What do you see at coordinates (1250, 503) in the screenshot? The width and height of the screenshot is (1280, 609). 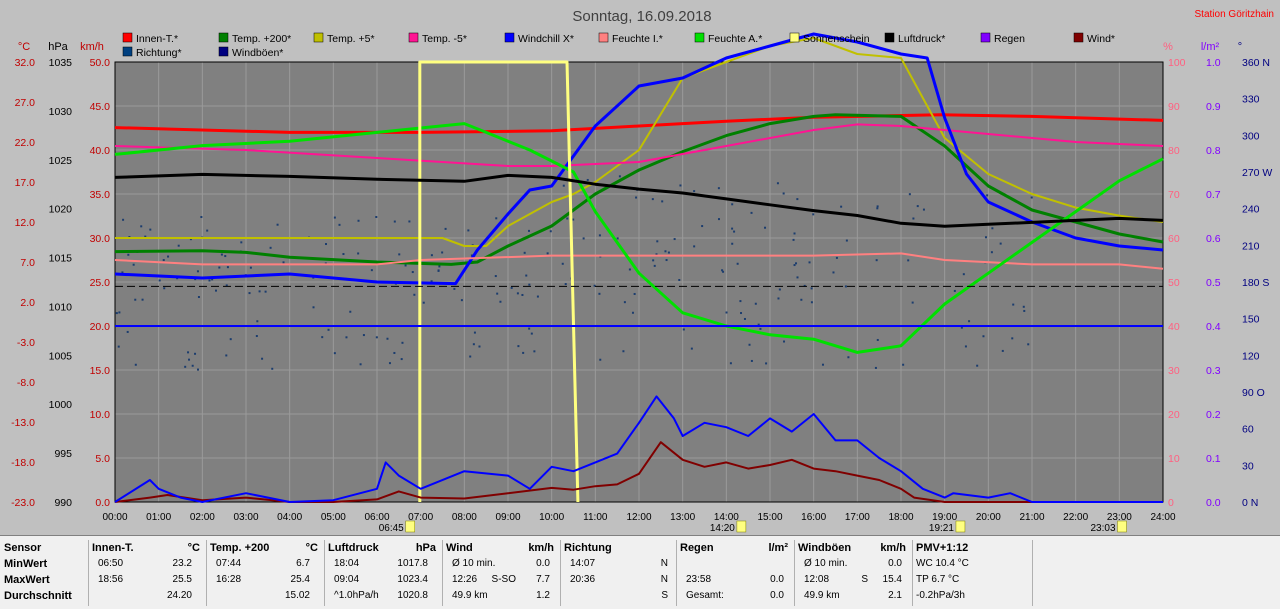 I see `dir-tick-label: 0 N` at bounding box center [1250, 503].